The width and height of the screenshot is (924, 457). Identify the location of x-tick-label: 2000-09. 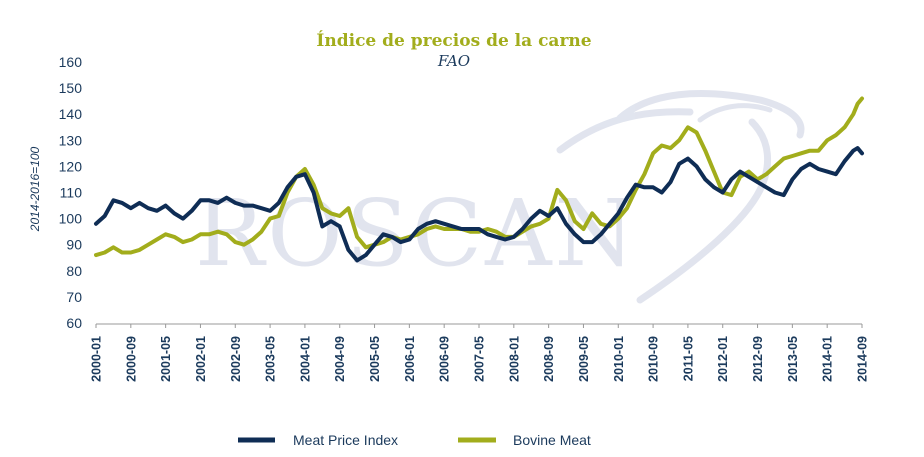
(131, 359).